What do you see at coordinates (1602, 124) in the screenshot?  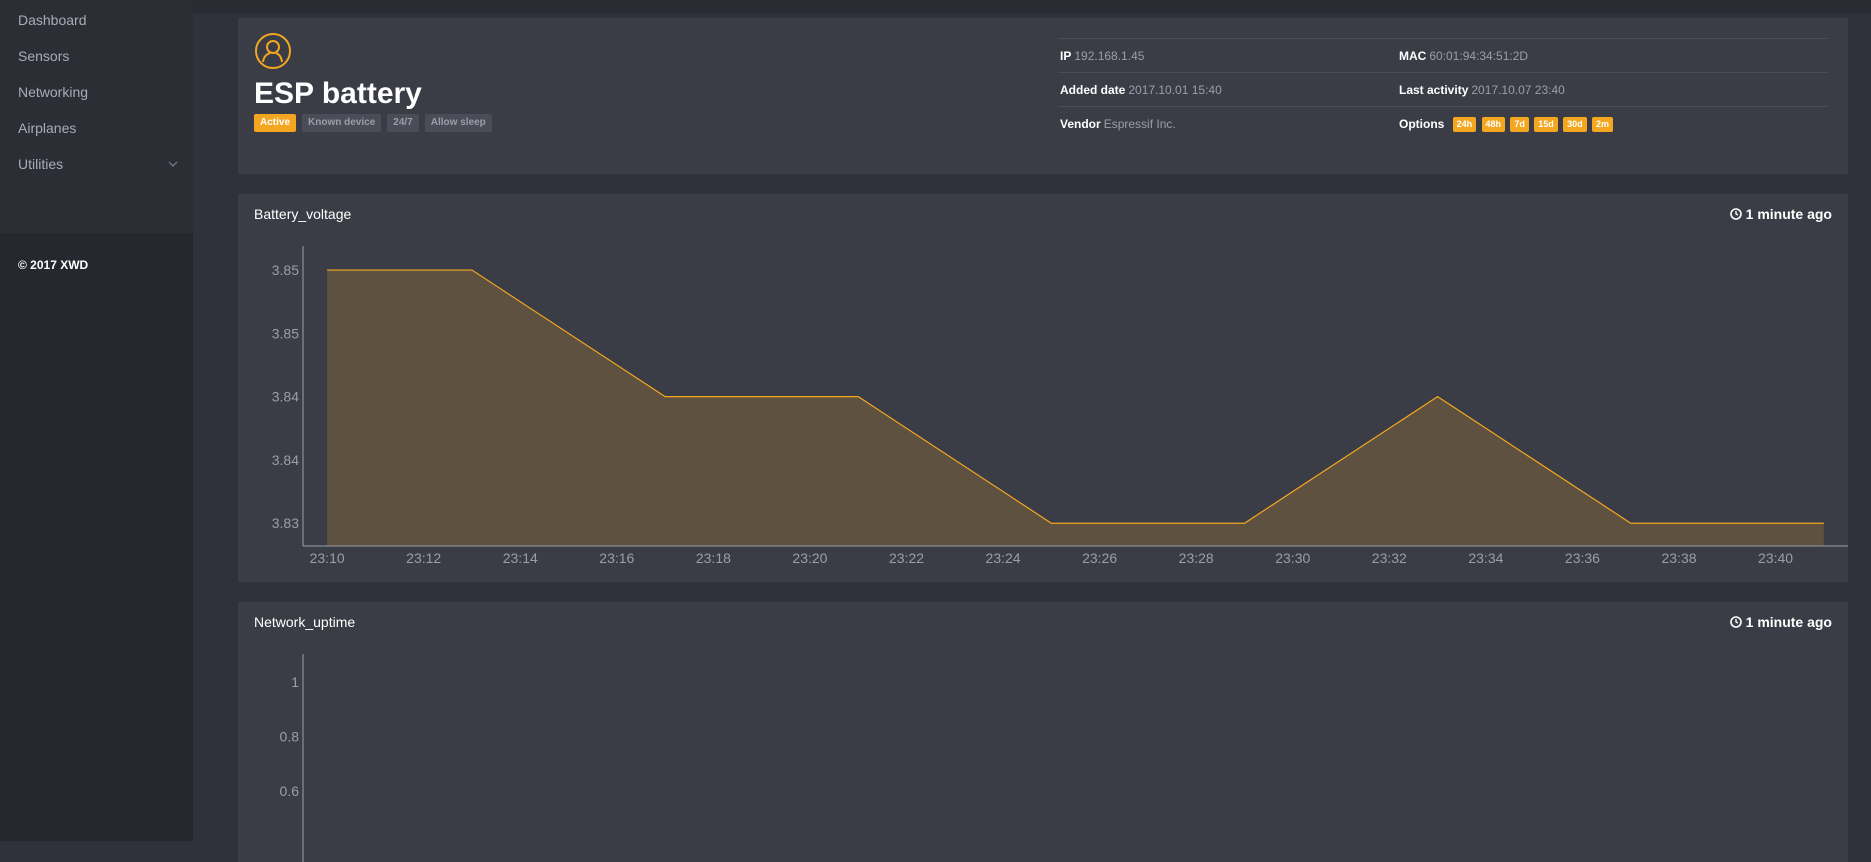 I see `option-2m-button: 2m` at bounding box center [1602, 124].